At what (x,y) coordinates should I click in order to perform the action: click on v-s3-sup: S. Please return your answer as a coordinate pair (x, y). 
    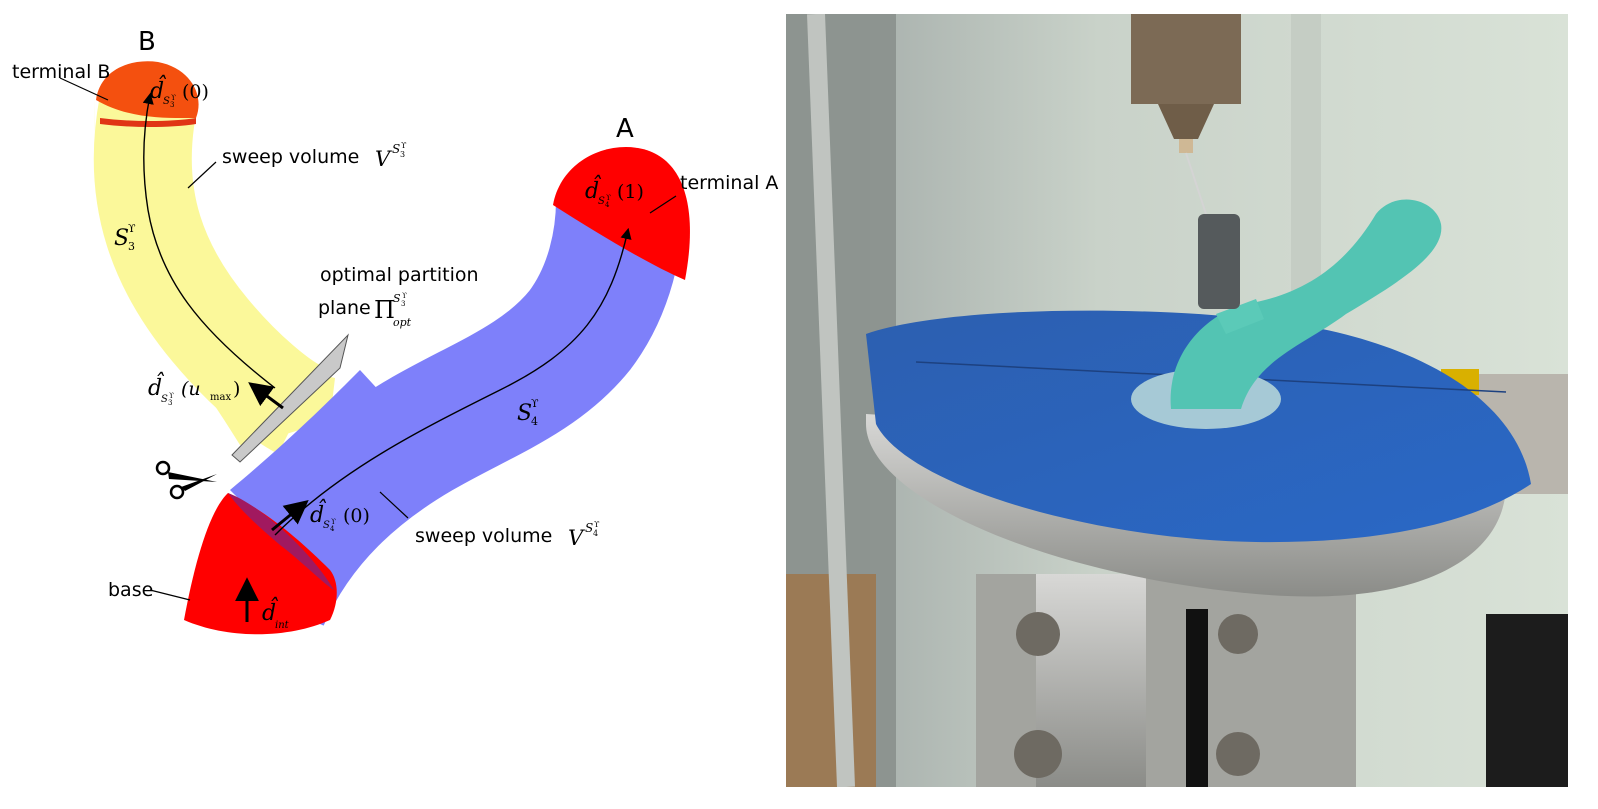
    Looking at the image, I should click on (396, 149).